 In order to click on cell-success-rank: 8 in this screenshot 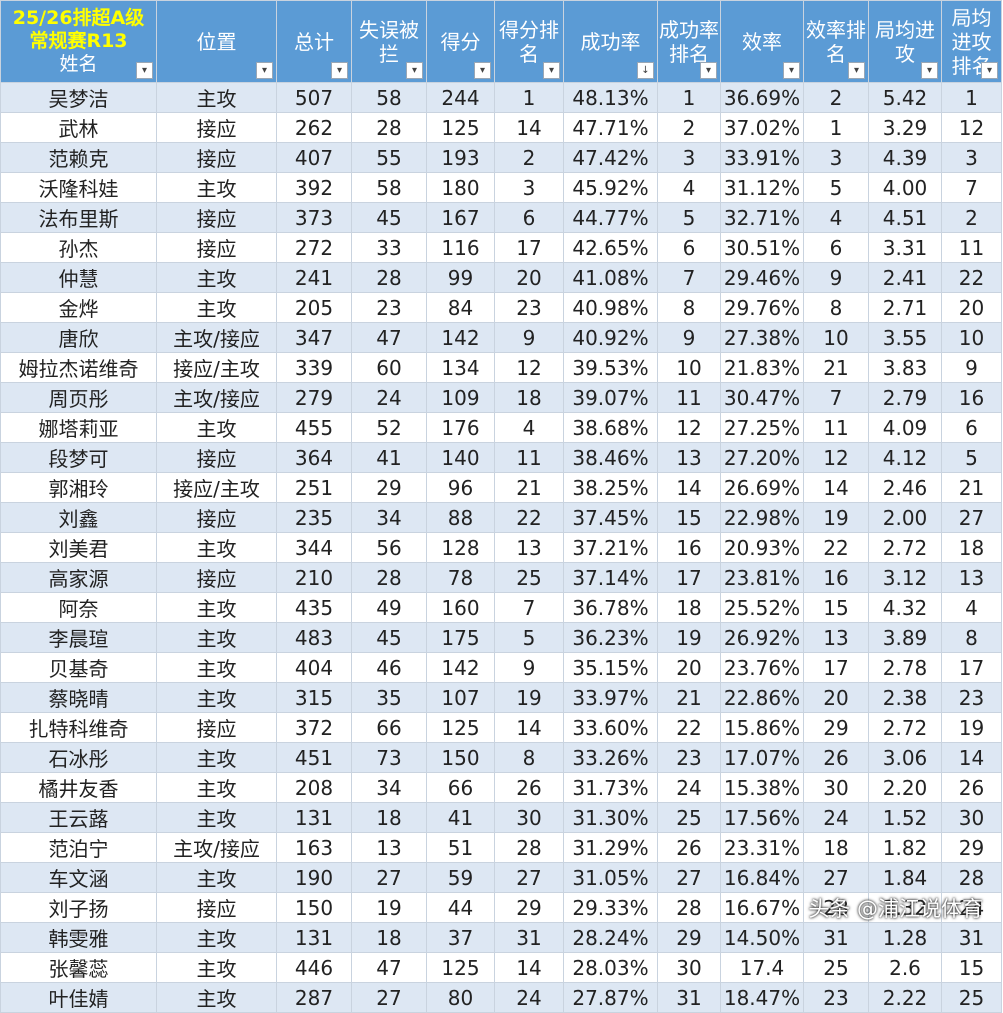, I will do `click(689, 308)`.